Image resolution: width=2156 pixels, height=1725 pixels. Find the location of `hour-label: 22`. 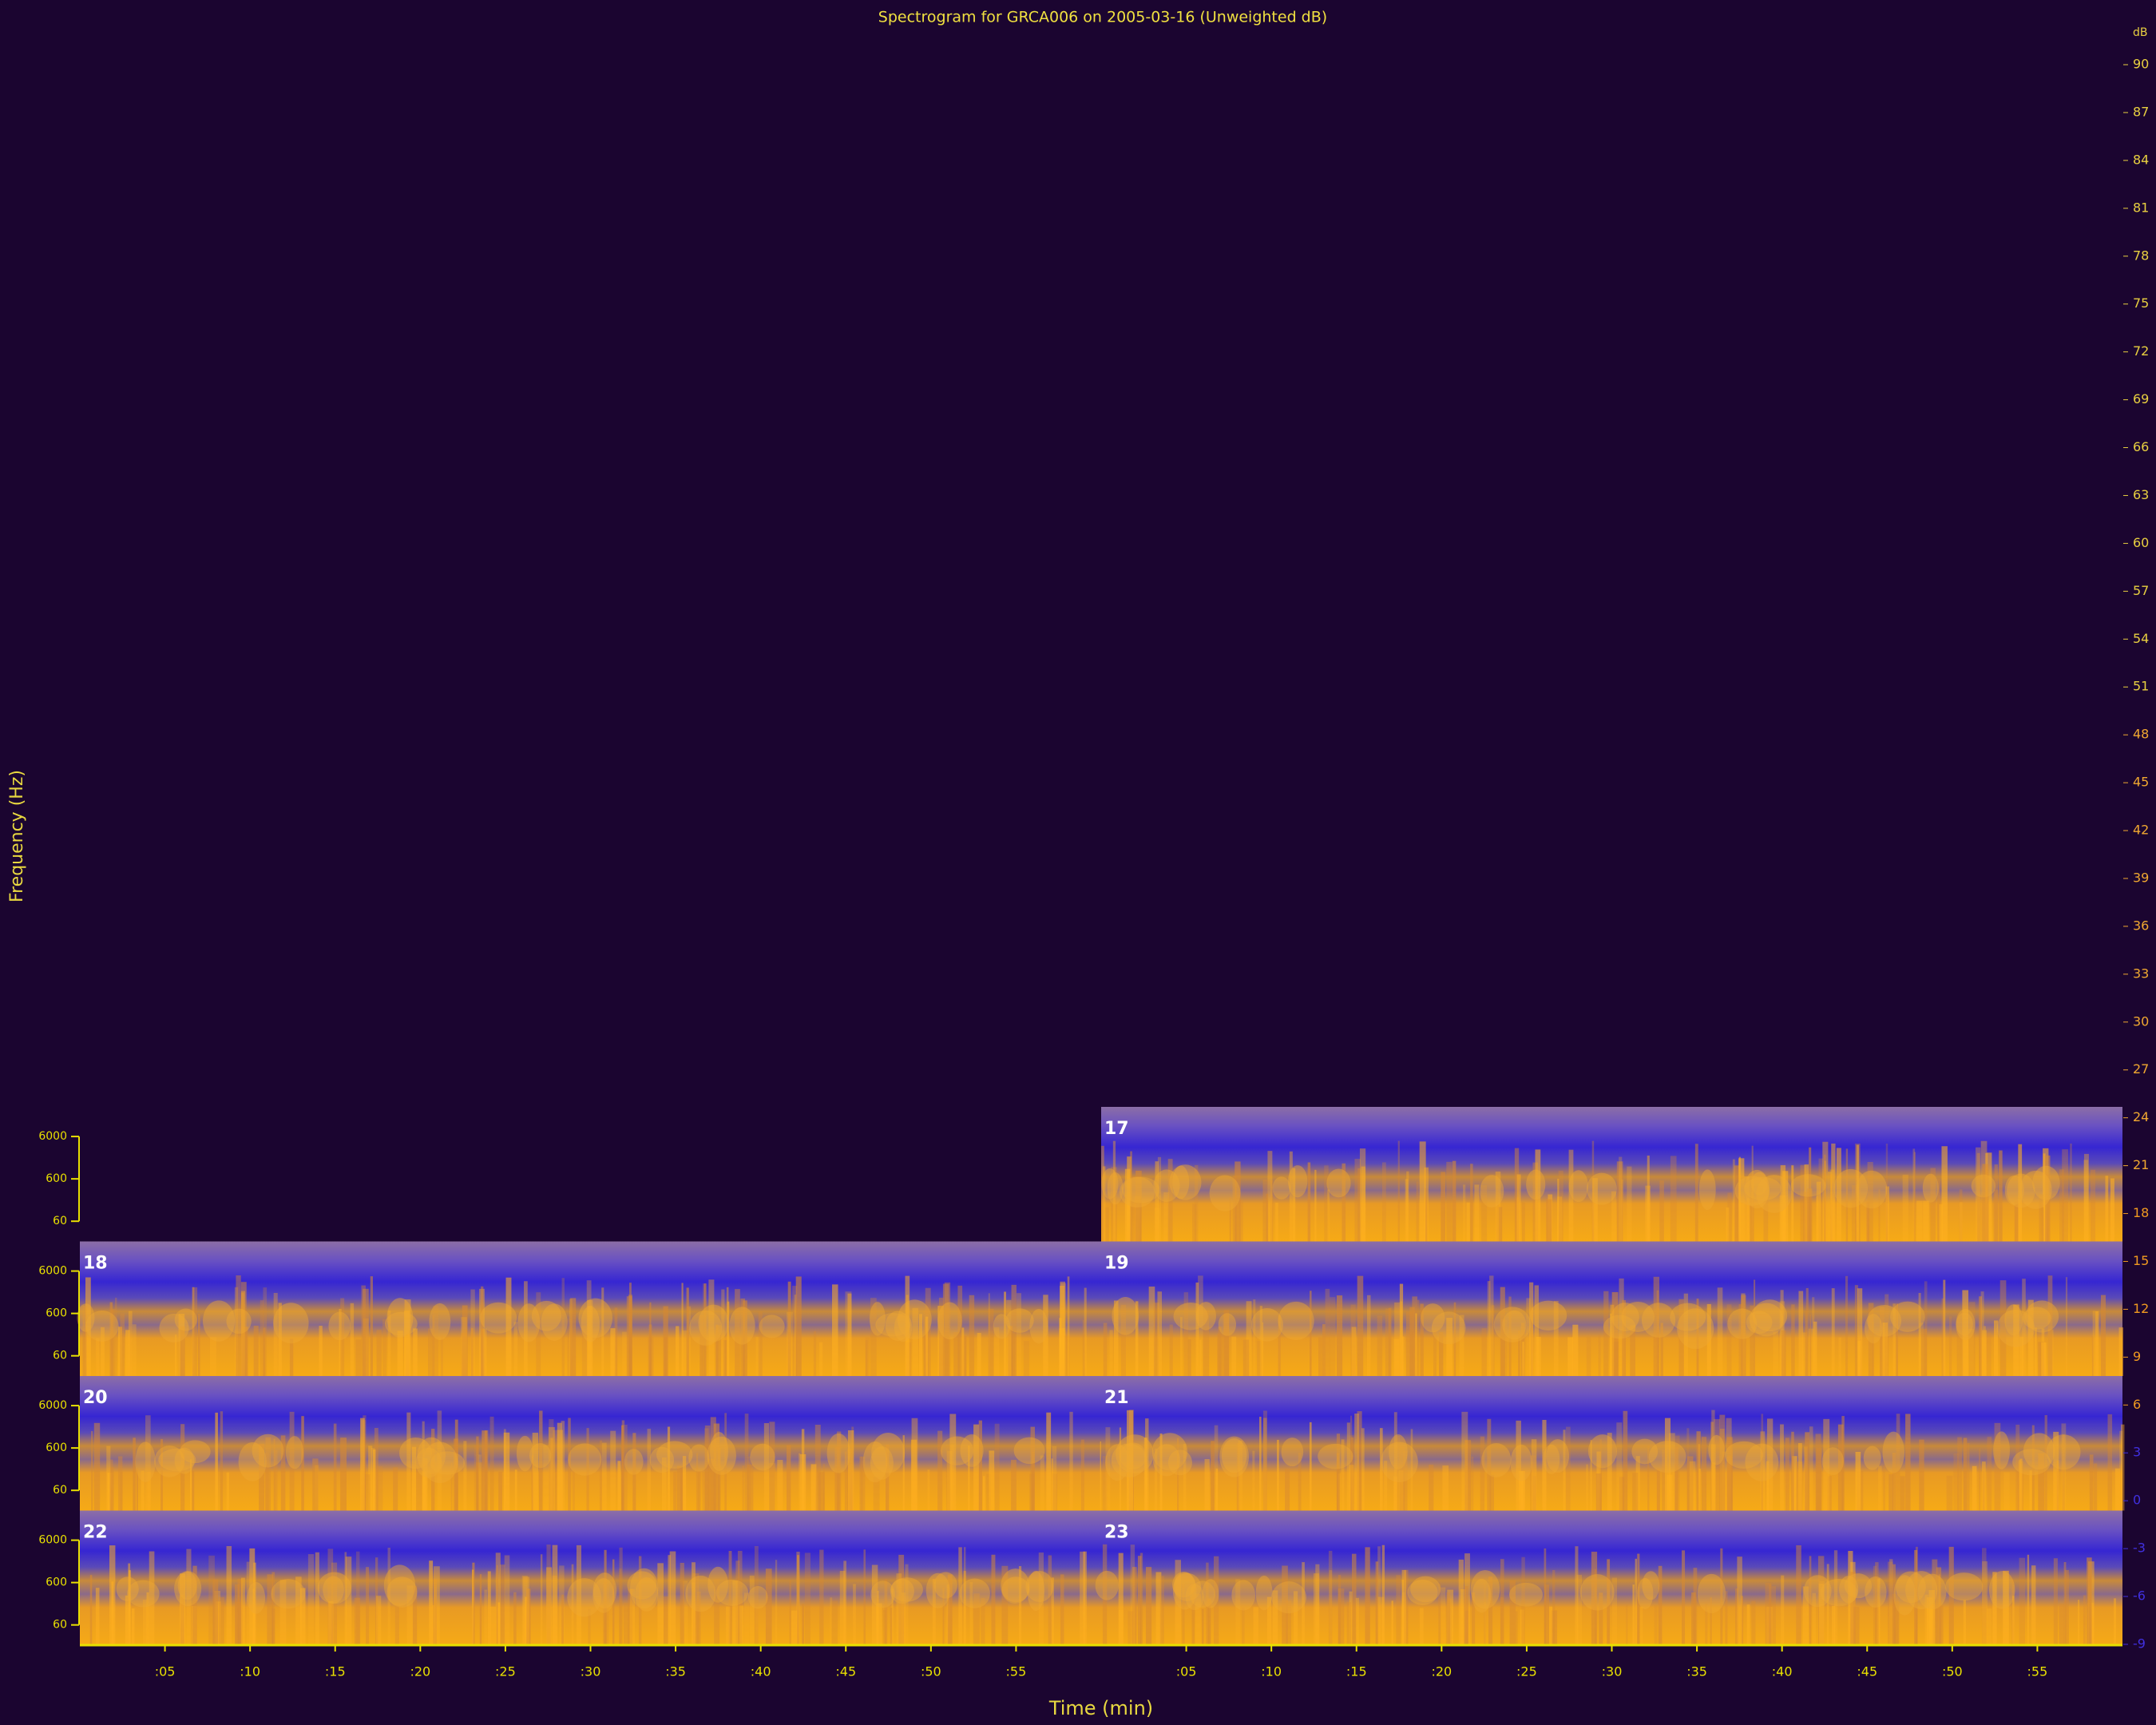

hour-label: 22 is located at coordinates (95, 1533).